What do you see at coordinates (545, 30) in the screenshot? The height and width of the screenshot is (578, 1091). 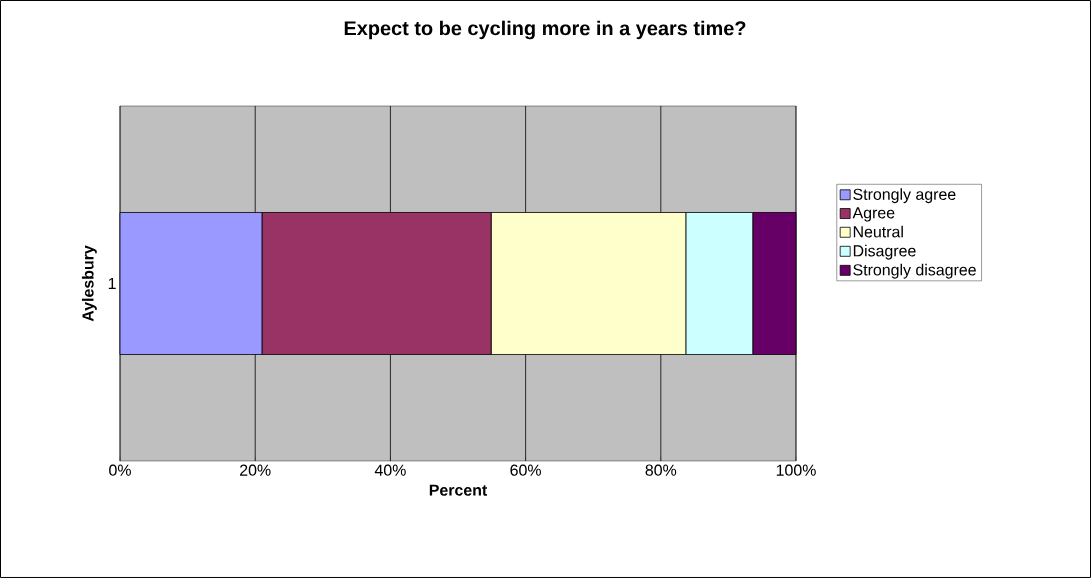 I see `chart-title: Expect to be cycling more in a years time?` at bounding box center [545, 30].